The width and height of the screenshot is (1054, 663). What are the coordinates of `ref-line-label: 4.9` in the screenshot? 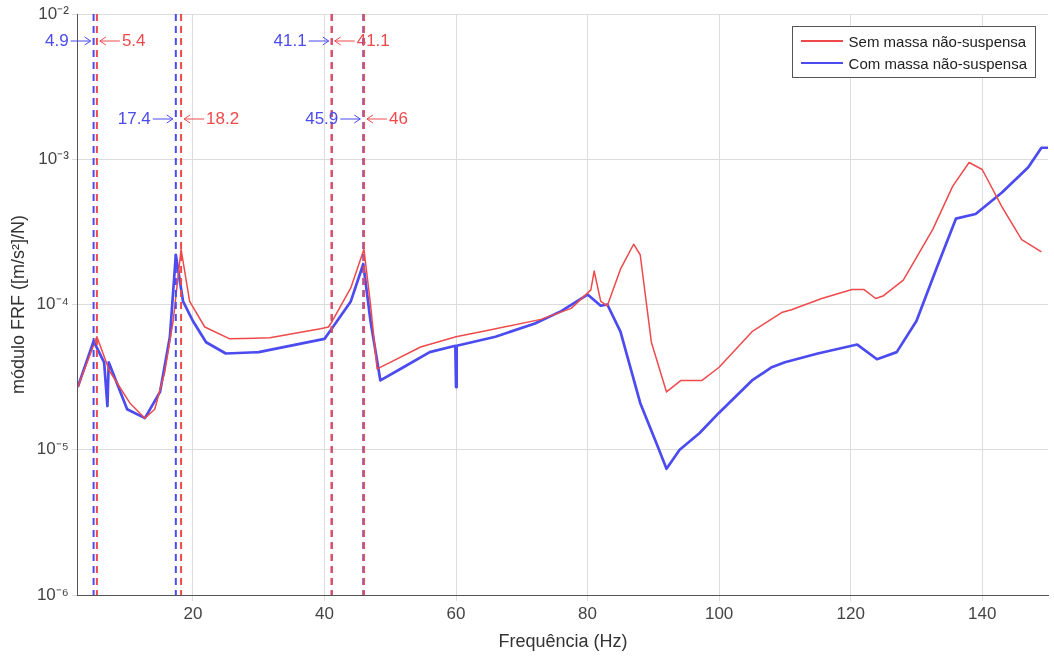 It's located at (56, 40).